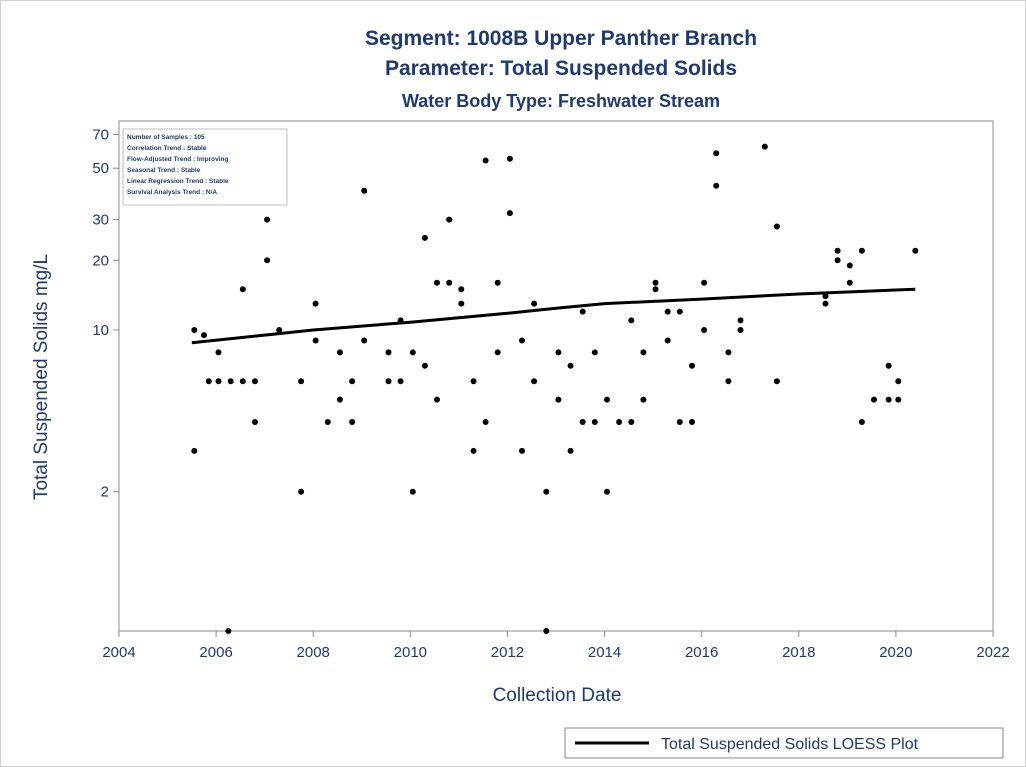 The image size is (1026, 767). I want to click on y-tick-label: 30, so click(100, 220).